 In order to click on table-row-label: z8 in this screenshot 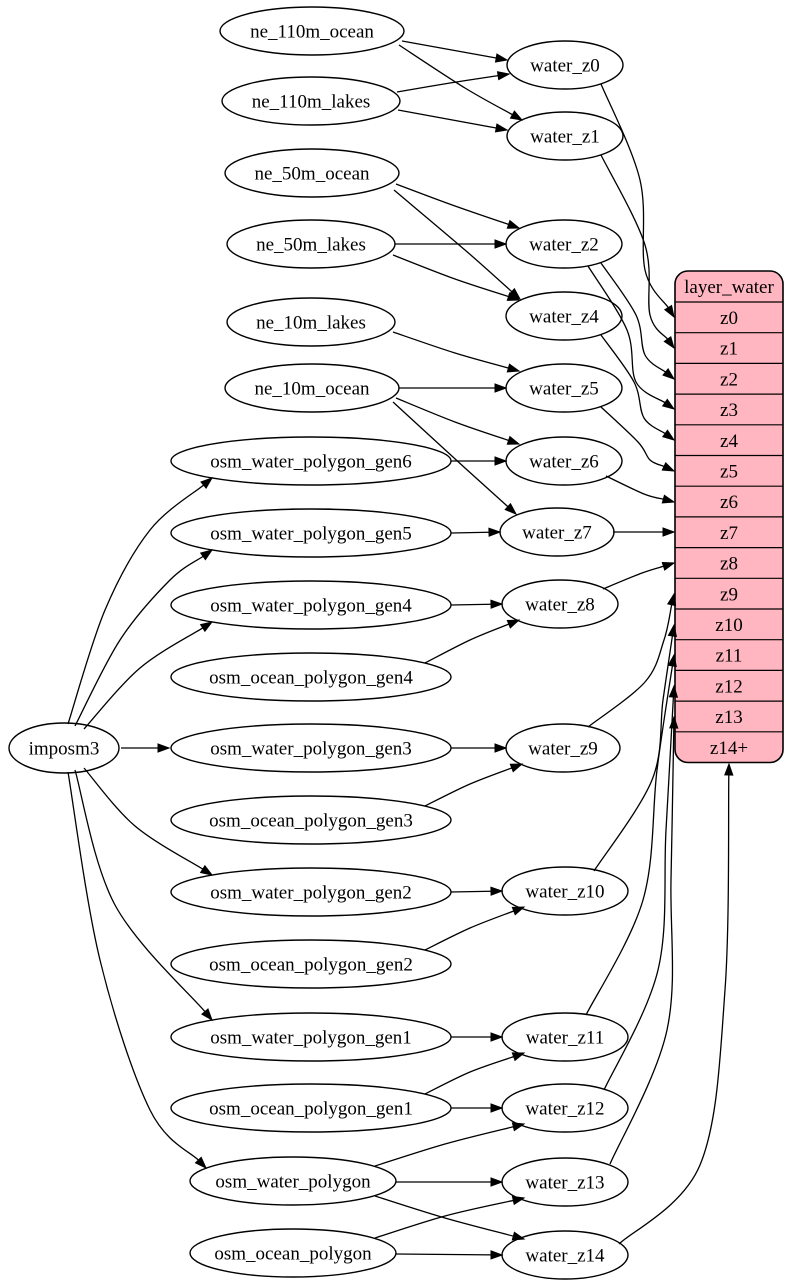, I will do `click(729, 564)`.